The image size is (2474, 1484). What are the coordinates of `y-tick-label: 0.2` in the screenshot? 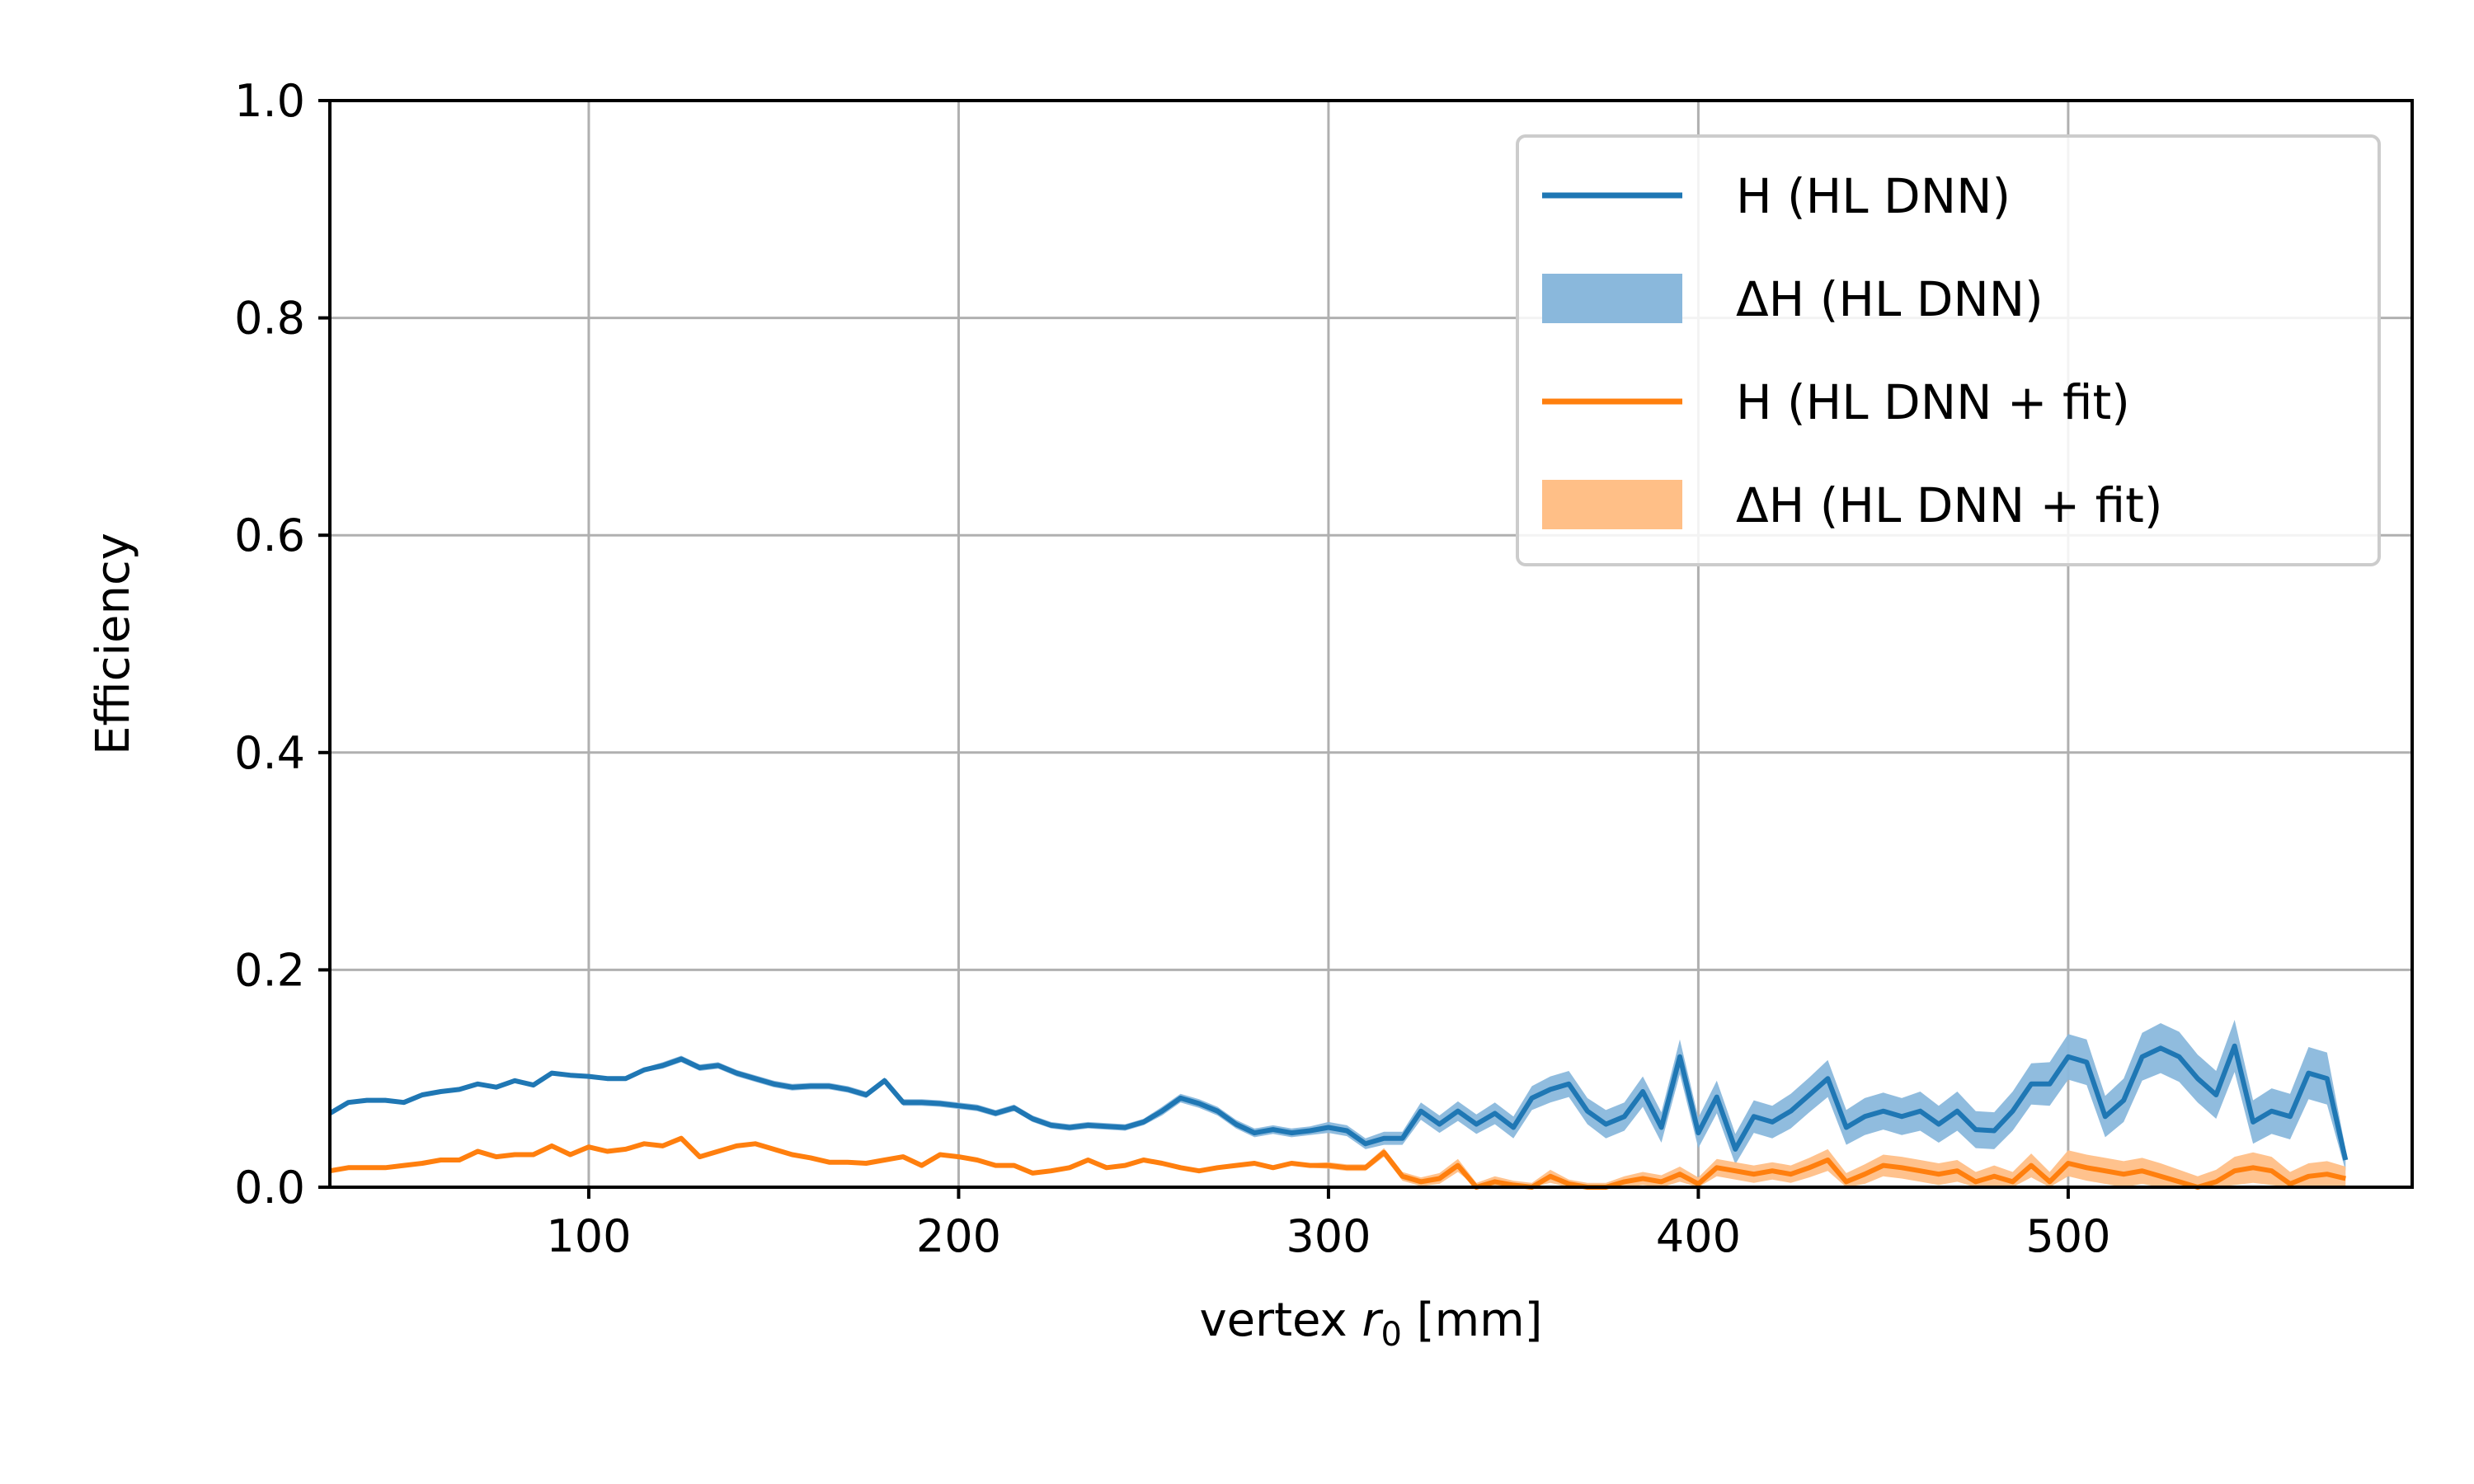 It's located at (269, 970).